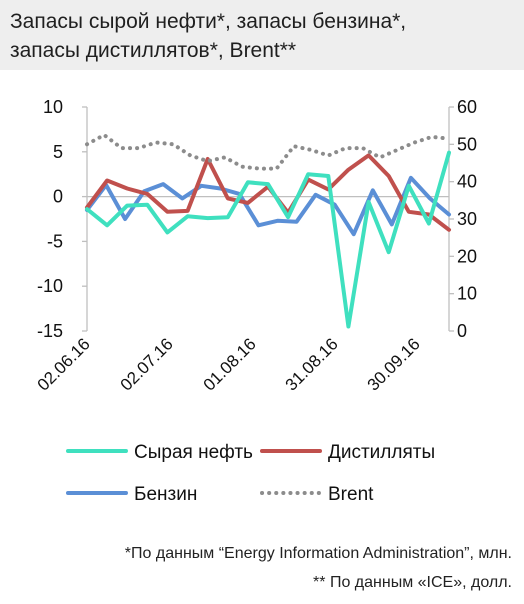 The height and width of the screenshot is (604, 524). Describe the element at coordinates (165, 494) in the screenshot. I see `legend-label-gasoline: Бензин` at that location.